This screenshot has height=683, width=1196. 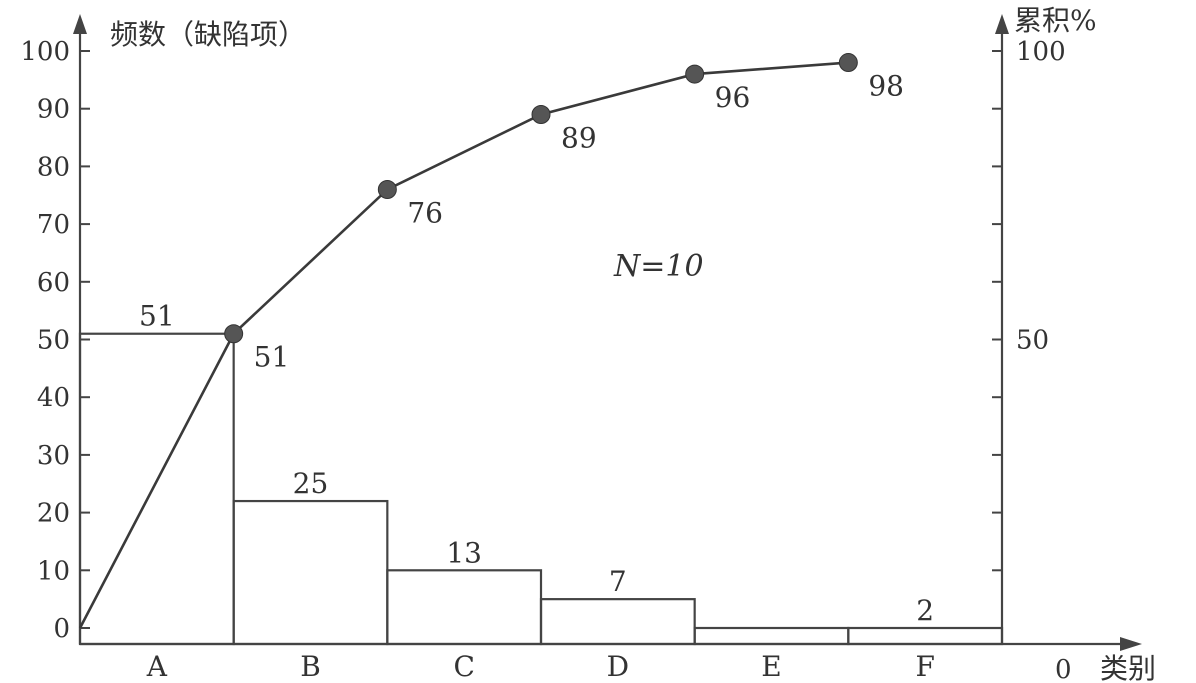 What do you see at coordinates (618, 581) in the screenshot?
I see `bar-value-label: 7` at bounding box center [618, 581].